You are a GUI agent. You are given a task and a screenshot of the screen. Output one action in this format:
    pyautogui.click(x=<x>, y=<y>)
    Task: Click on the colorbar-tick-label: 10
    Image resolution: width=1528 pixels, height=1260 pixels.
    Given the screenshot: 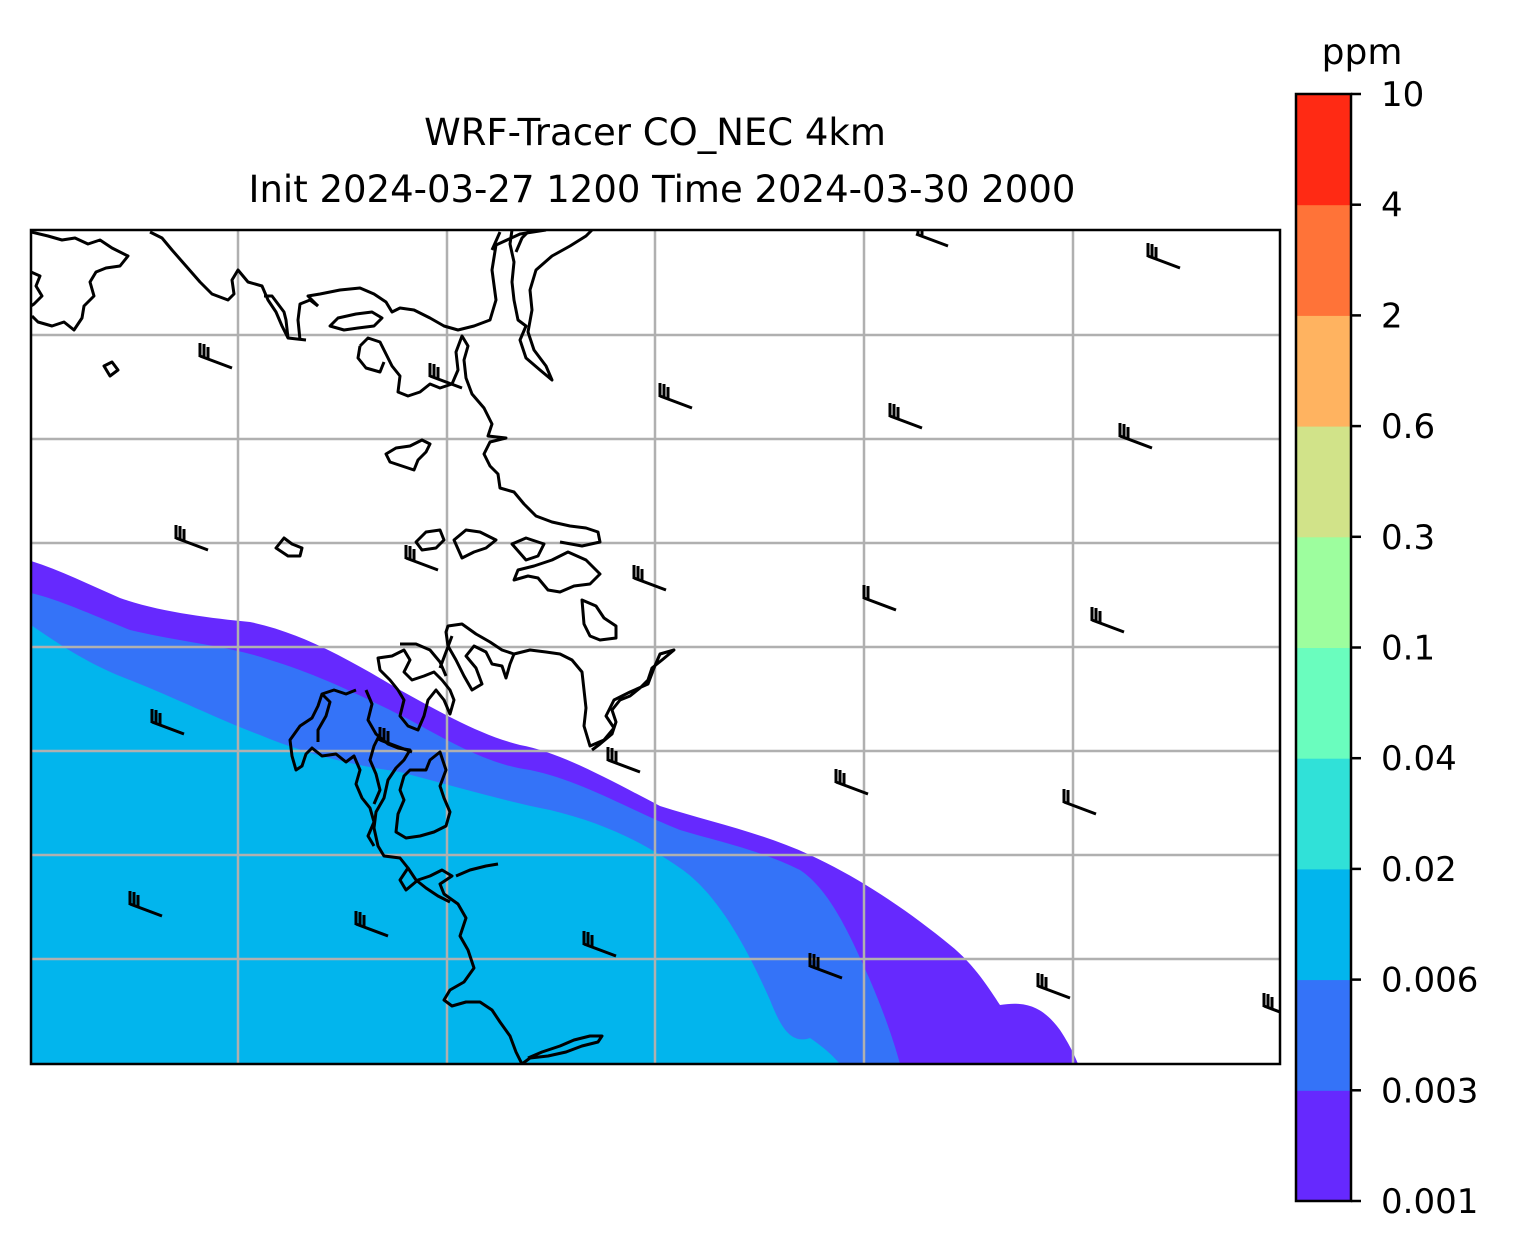 What is the action you would take?
    pyautogui.click(x=1402, y=95)
    